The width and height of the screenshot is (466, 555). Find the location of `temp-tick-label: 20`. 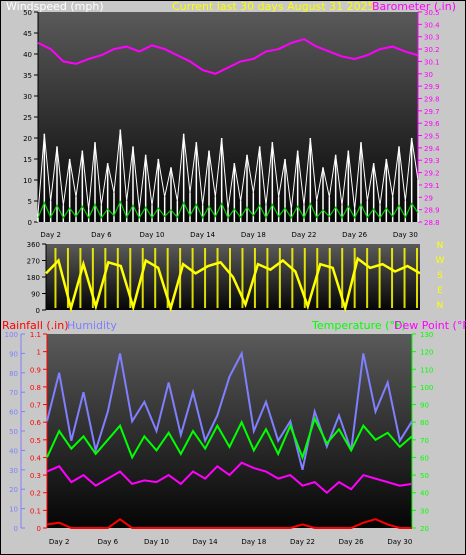

temp-tick-label: 20 is located at coordinates (424, 529).